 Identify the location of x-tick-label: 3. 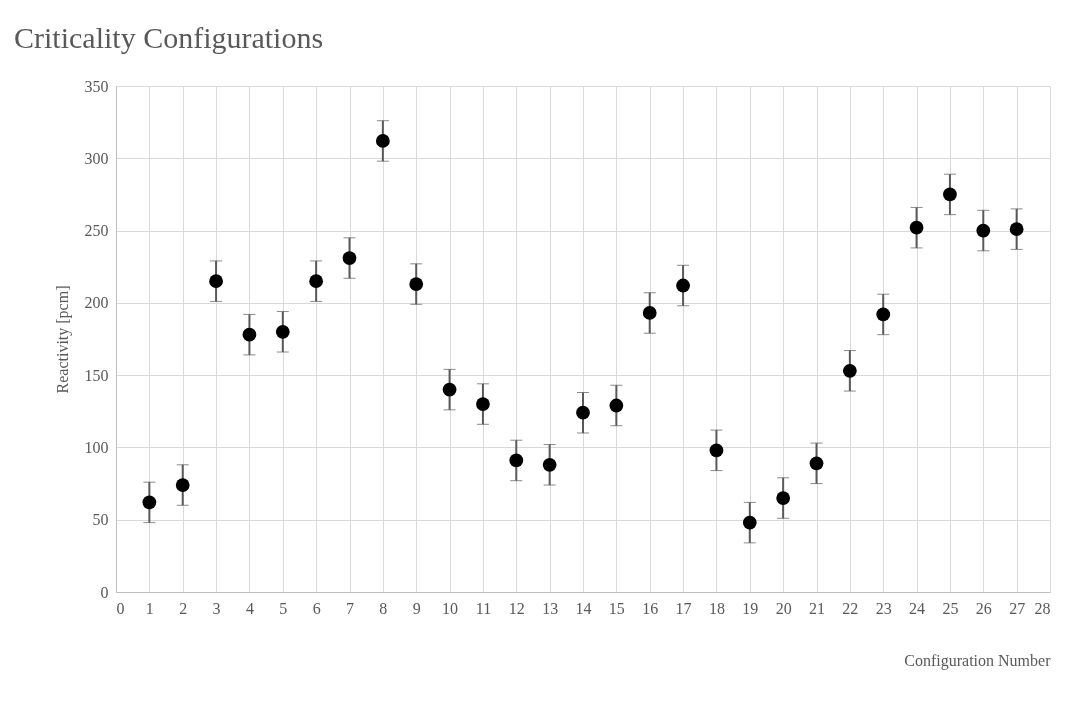
(216, 608).